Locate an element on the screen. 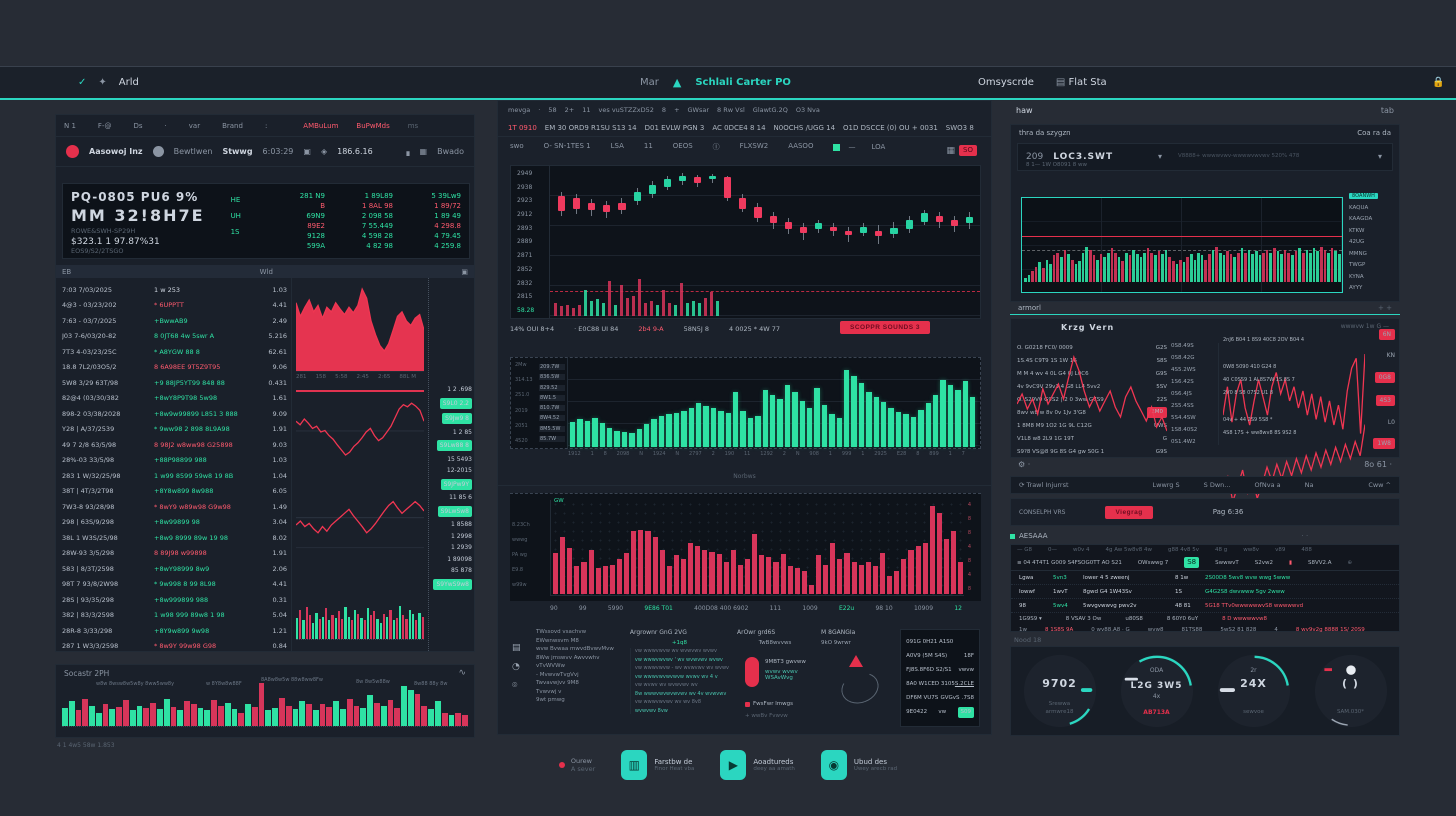  nav-item: + is located at coordinates (677, 110).